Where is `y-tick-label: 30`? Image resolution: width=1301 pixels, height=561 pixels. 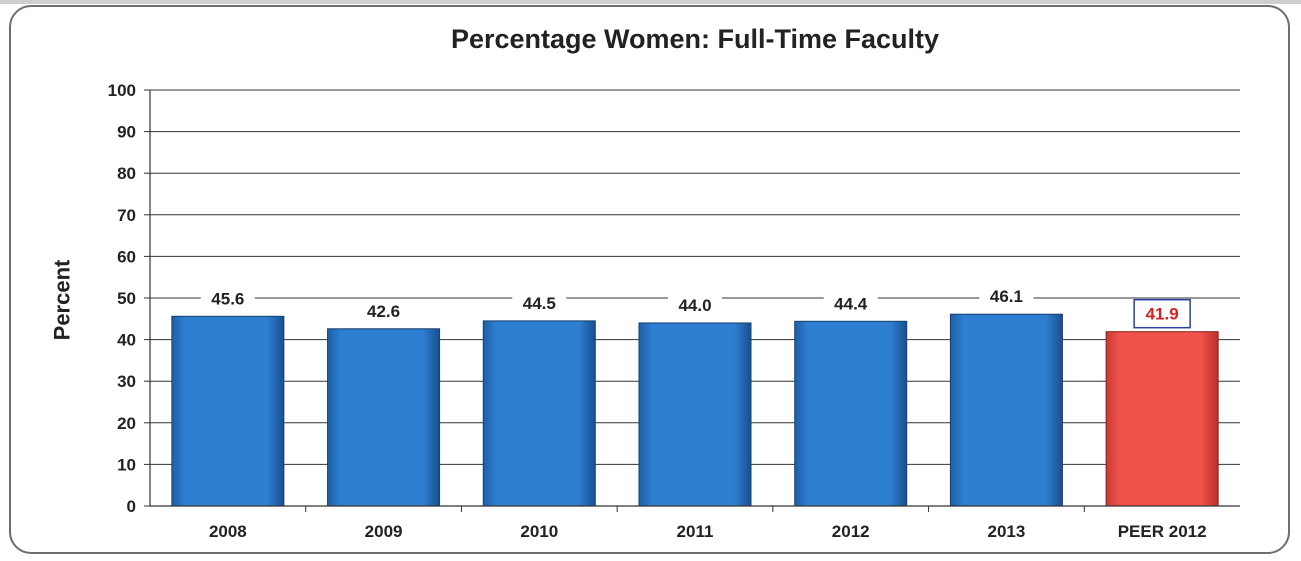 y-tick-label: 30 is located at coordinates (126, 381).